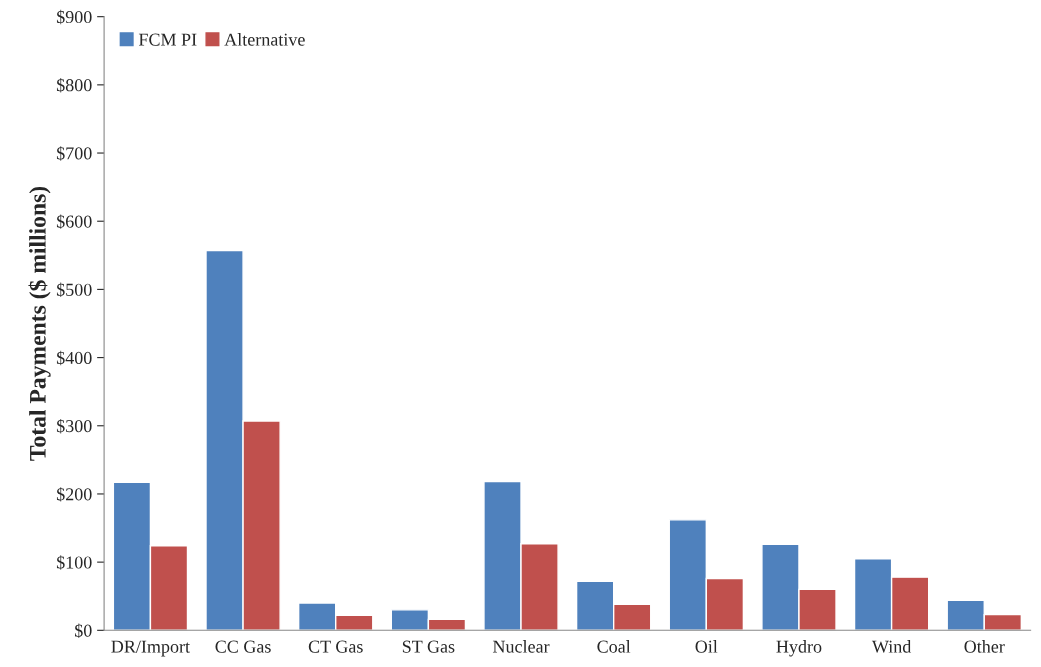  What do you see at coordinates (799, 648) in the screenshot?
I see `x-tick-label: Hydro` at bounding box center [799, 648].